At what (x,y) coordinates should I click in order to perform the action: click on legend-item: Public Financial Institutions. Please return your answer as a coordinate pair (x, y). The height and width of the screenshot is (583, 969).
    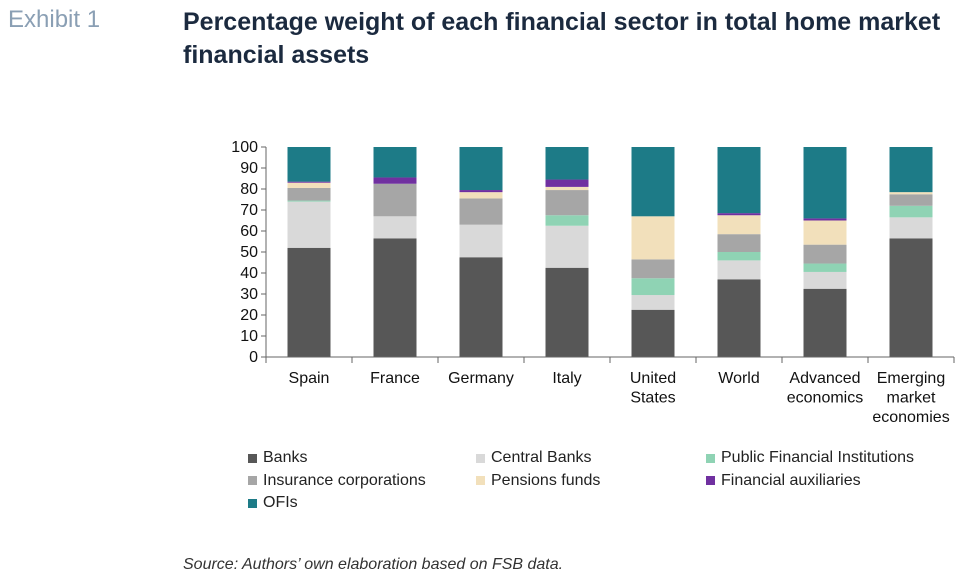
    Looking at the image, I should click on (810, 458).